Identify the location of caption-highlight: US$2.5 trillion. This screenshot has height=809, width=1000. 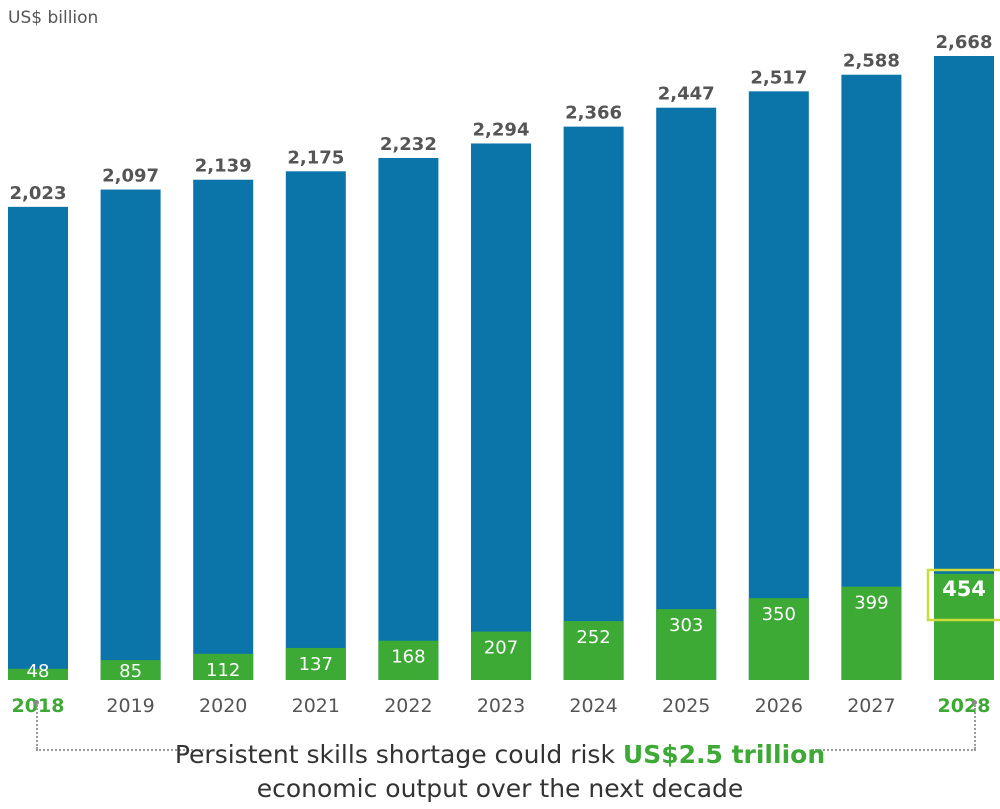
(724, 754).